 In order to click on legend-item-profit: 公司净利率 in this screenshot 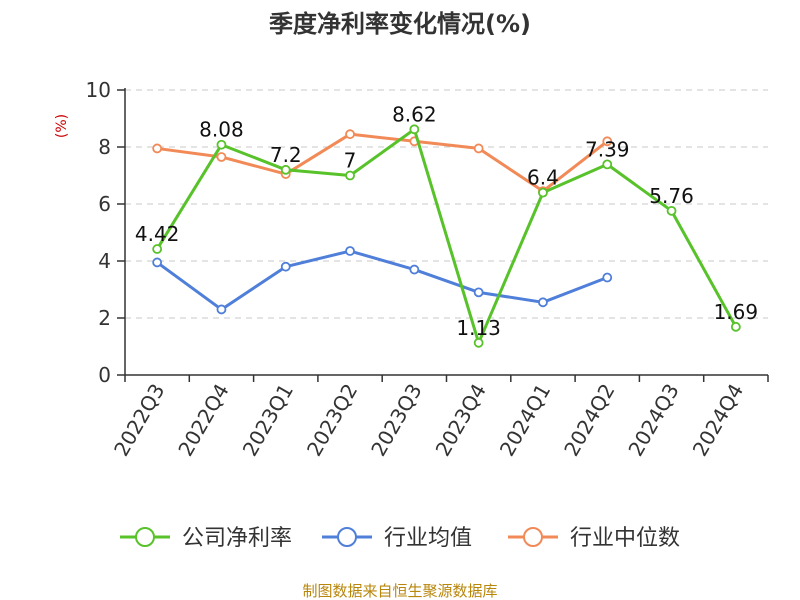, I will do `click(206, 538)`.